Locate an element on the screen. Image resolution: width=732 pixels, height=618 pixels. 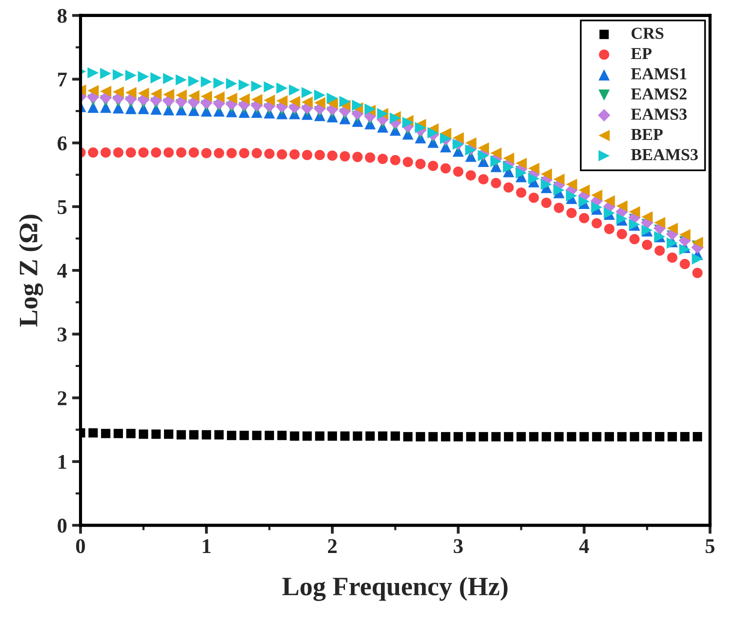
legend-label: CRS is located at coordinates (648, 33).